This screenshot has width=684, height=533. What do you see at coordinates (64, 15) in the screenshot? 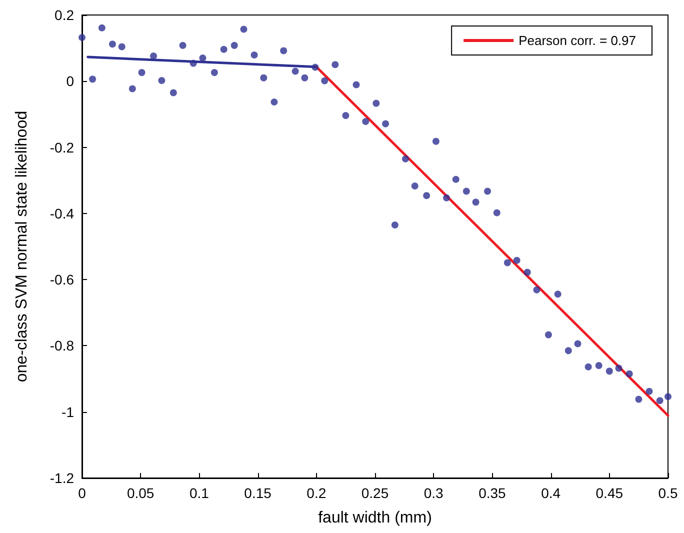
I see `y-tick-label: 0.2` at bounding box center [64, 15].